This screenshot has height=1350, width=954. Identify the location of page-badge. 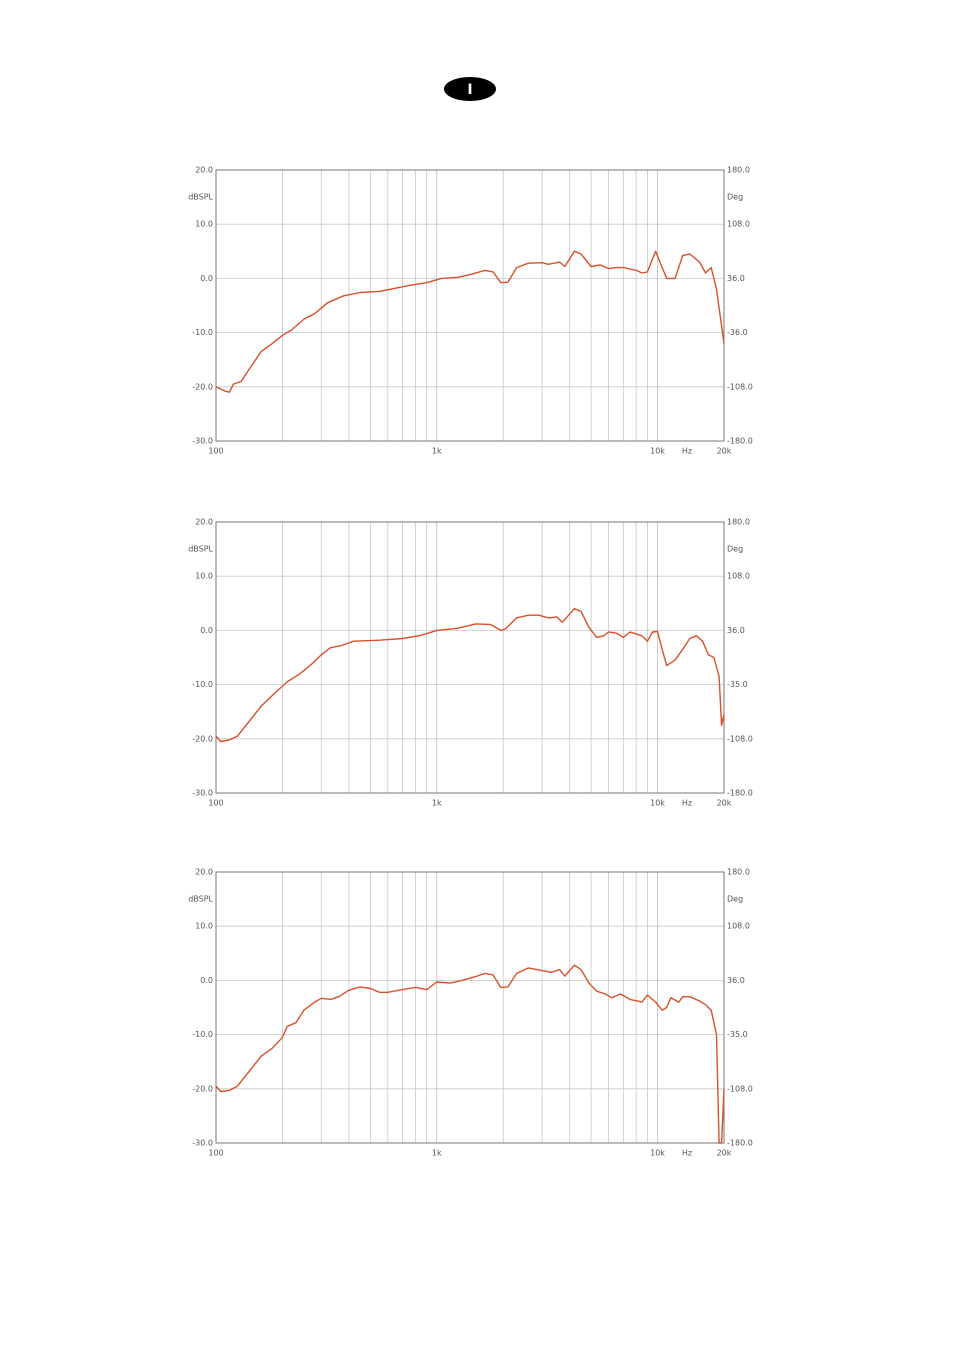
(470, 89).